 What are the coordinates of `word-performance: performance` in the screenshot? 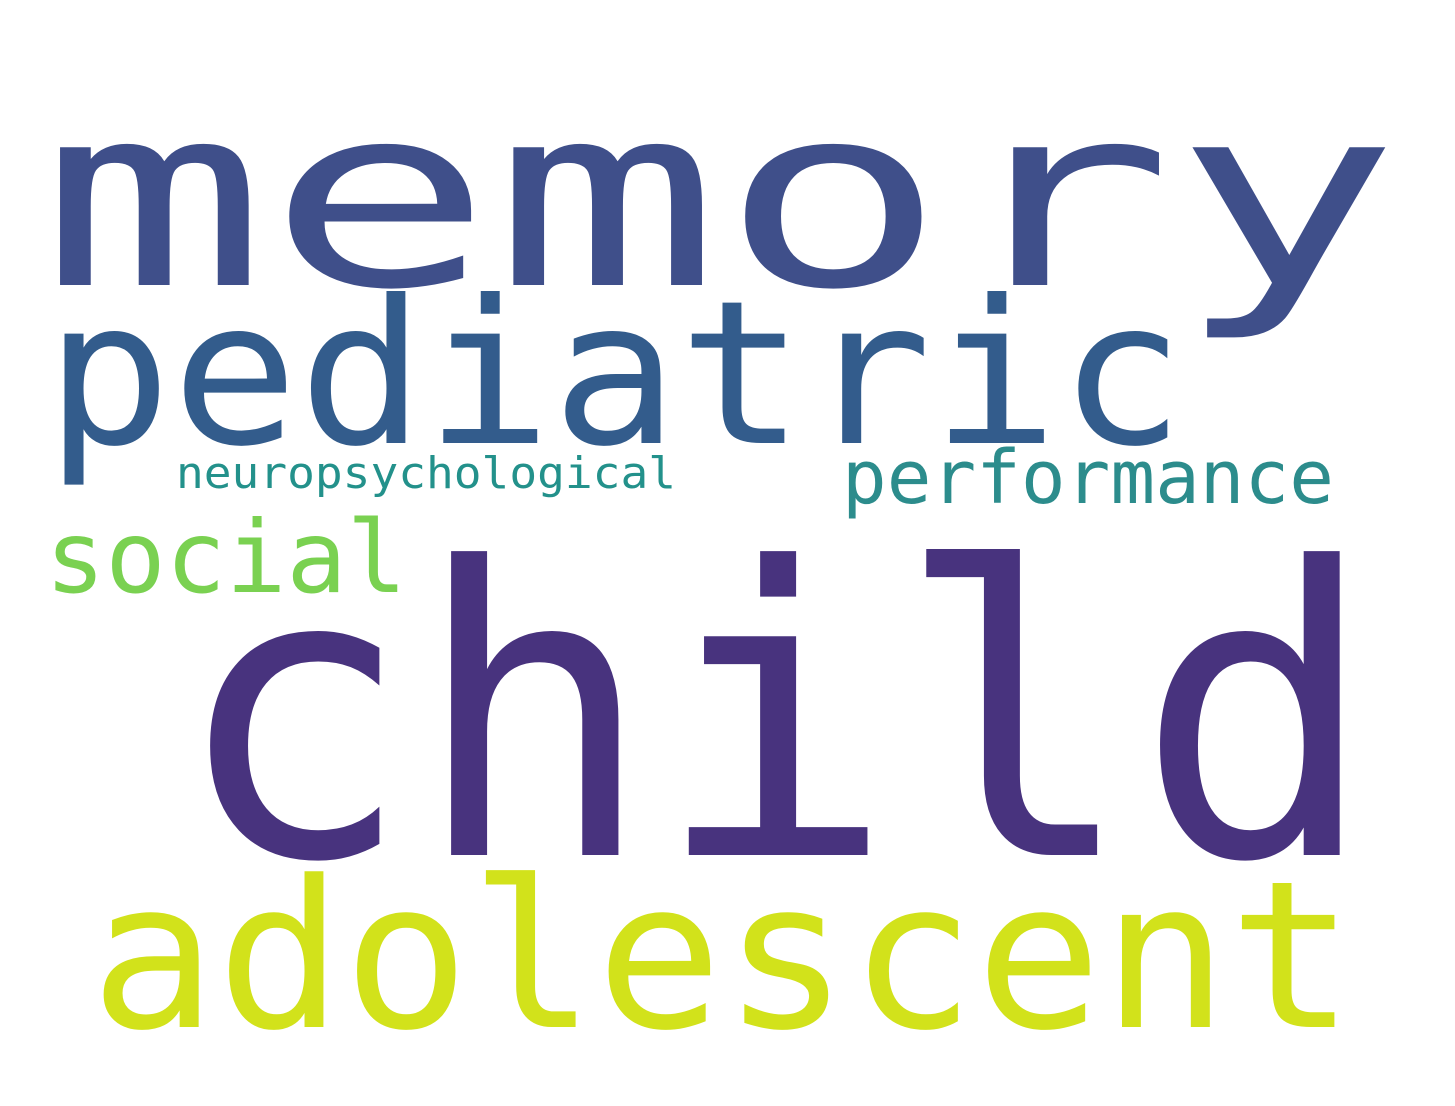 It's located at (1088, 478).